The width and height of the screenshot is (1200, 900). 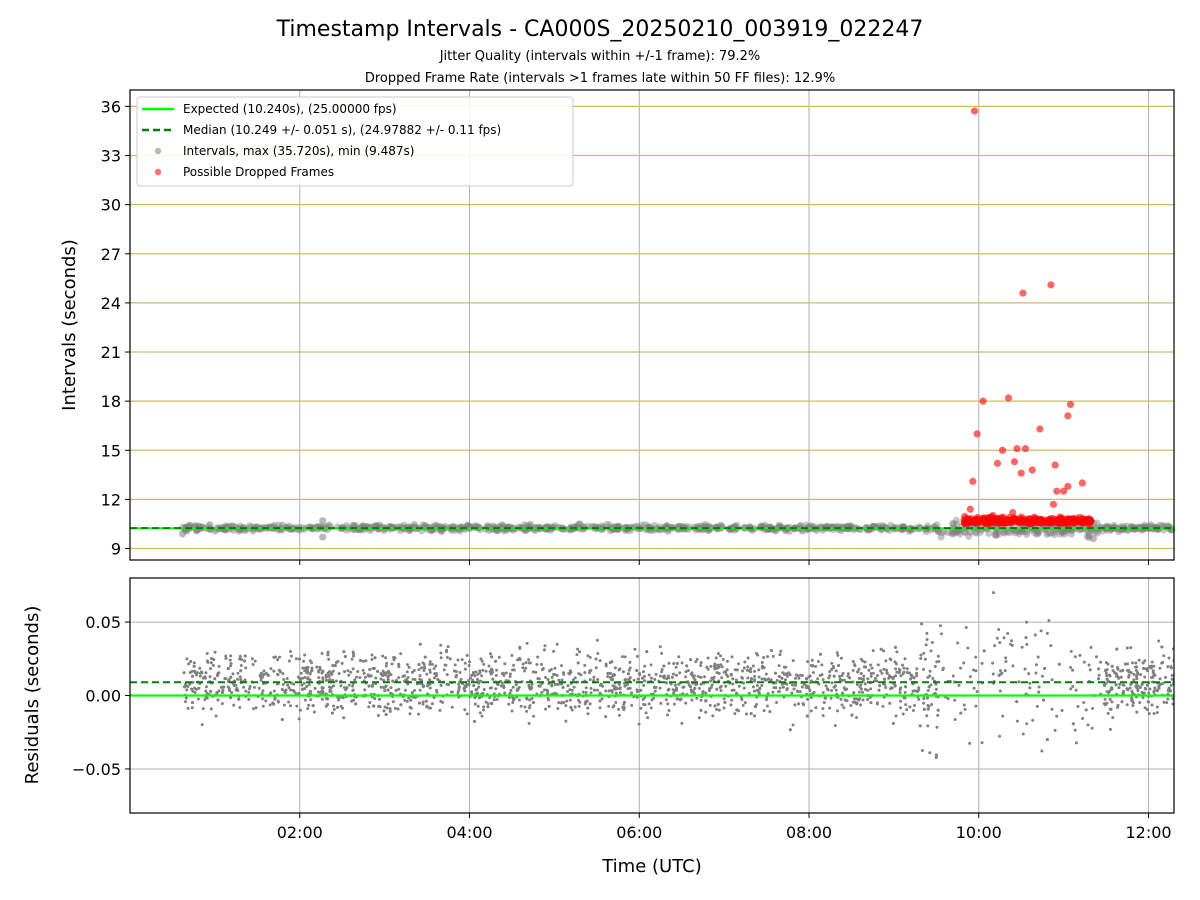 What do you see at coordinates (651, 866) in the screenshot?
I see `bottom-xlabel: Time (UTC)` at bounding box center [651, 866].